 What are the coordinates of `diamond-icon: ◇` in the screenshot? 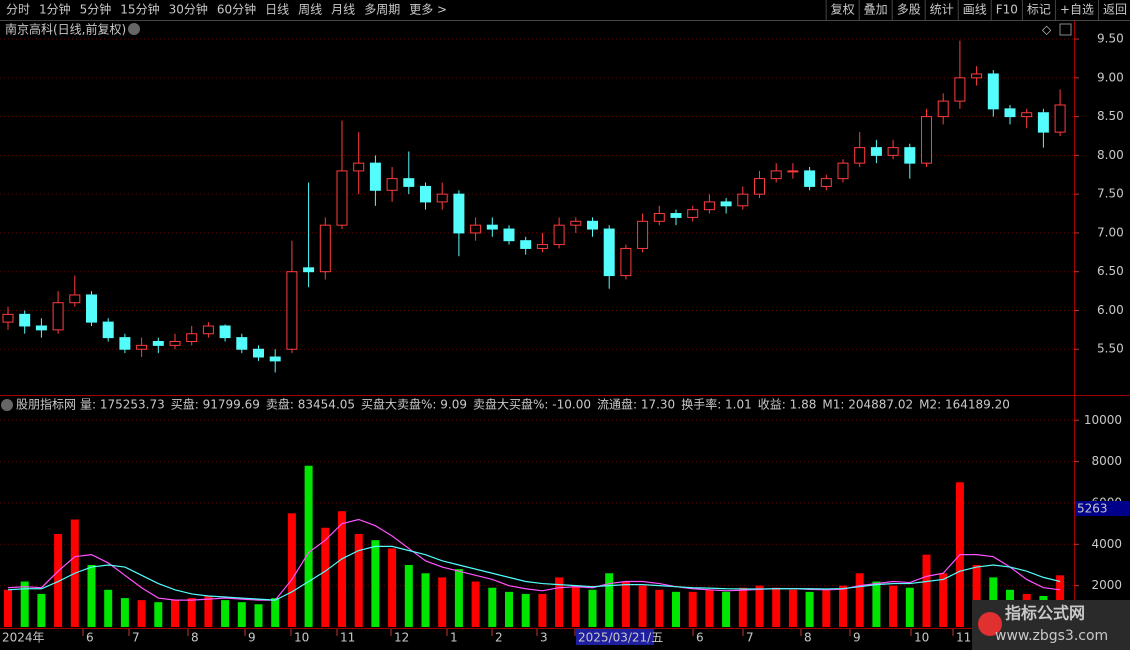 It's located at (1047, 30).